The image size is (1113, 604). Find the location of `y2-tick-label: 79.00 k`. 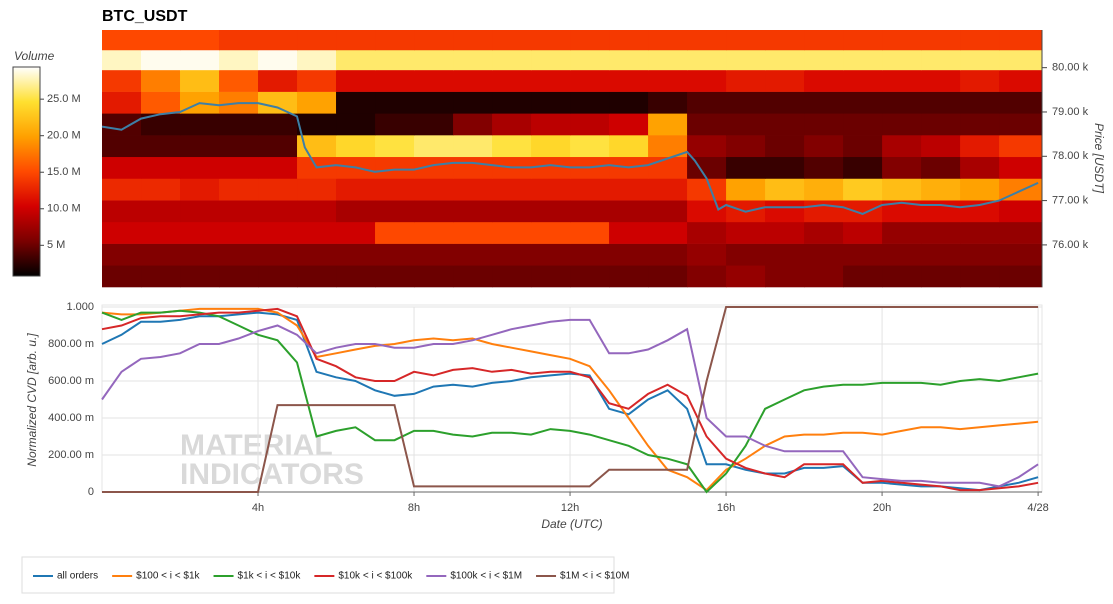

y2-tick-label: 79.00 k is located at coordinates (1070, 112).